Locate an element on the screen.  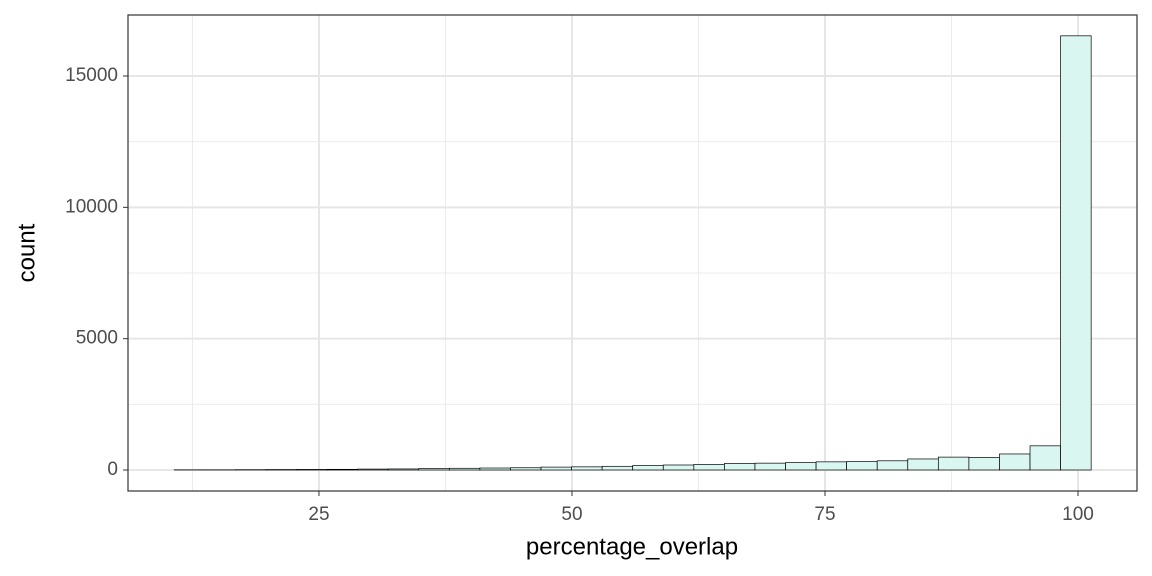
x-tick-label: 50 is located at coordinates (571, 514).